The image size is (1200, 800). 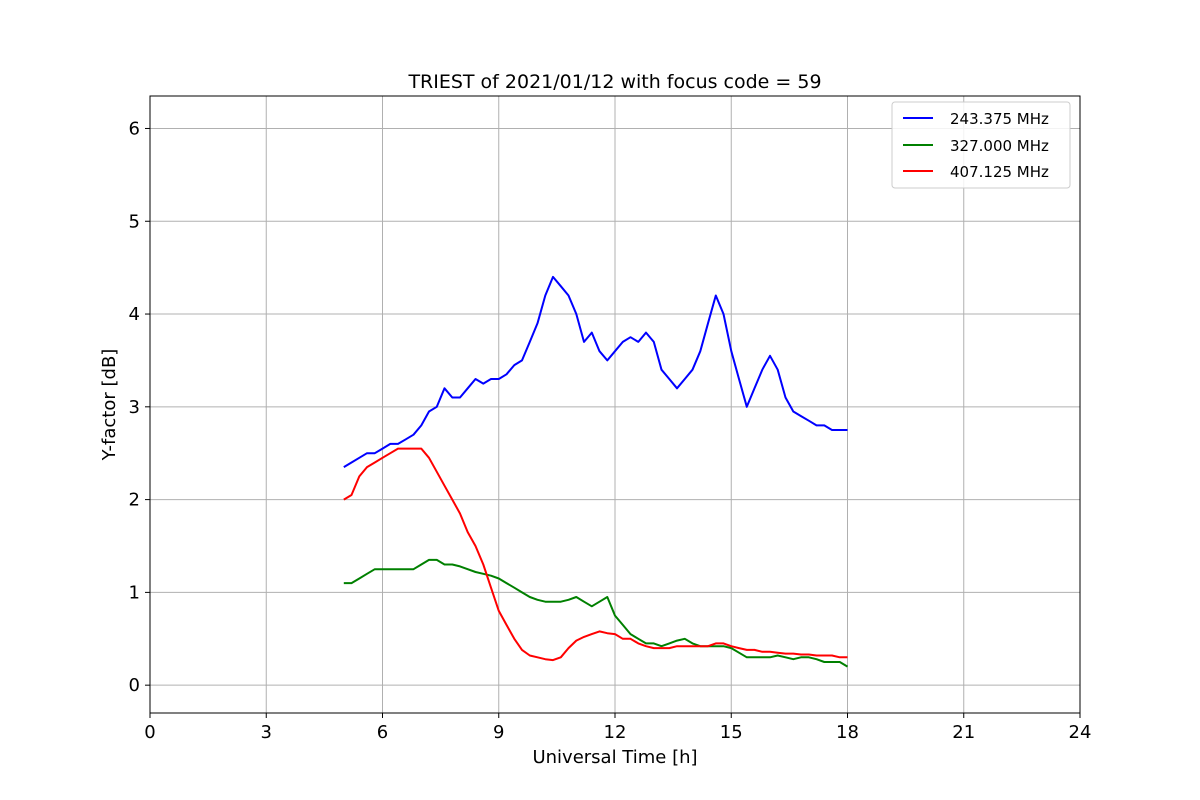 I want to click on legend: 243.375 MHz 327.000 MHz 407.125 MHz, so click(x=981, y=145).